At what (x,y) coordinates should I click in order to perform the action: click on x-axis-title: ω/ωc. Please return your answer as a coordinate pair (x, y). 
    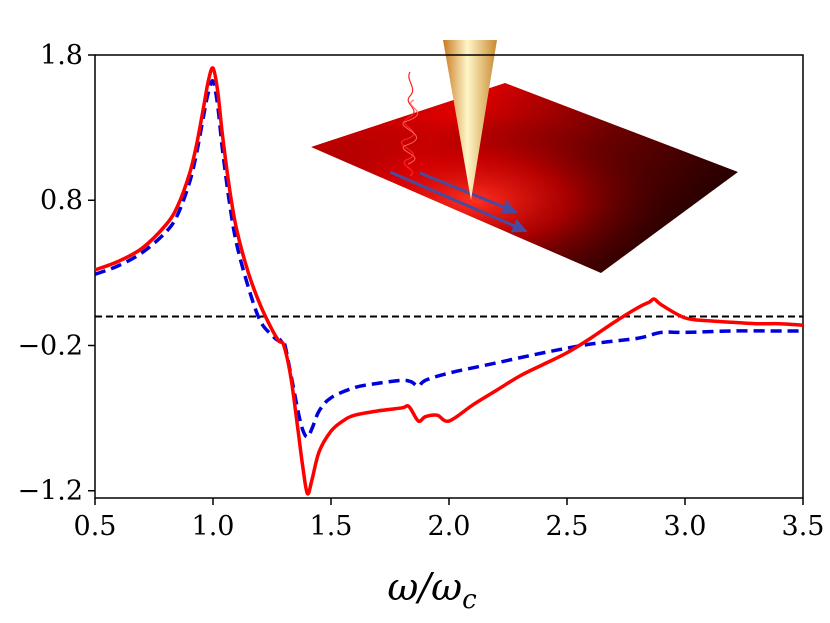
    Looking at the image, I should click on (432, 590).